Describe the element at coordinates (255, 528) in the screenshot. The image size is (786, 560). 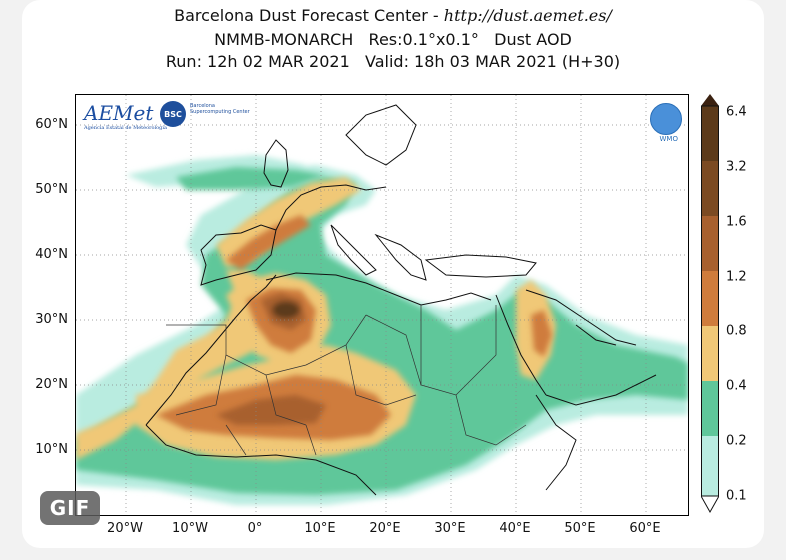
I see `lon-label: 0°` at that location.